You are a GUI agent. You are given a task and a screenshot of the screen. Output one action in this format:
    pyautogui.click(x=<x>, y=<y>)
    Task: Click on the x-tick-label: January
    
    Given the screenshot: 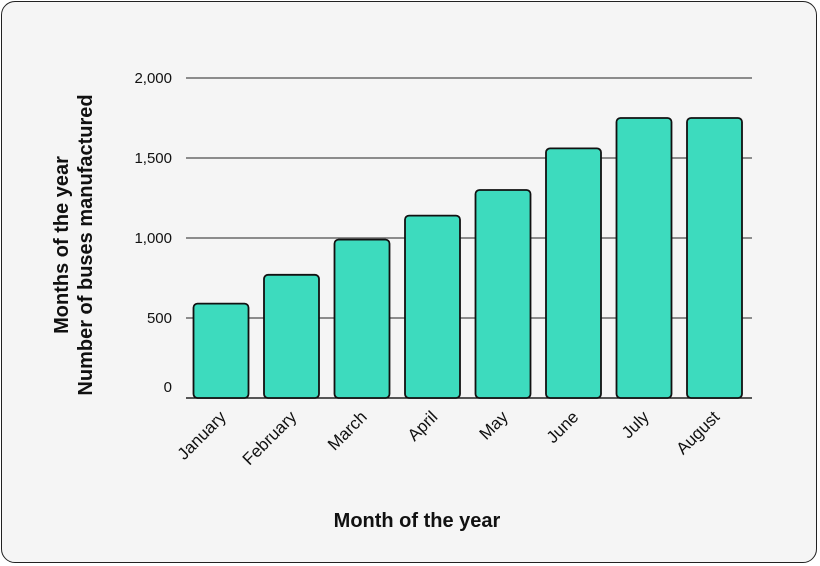 What is the action you would take?
    pyautogui.click(x=202, y=435)
    